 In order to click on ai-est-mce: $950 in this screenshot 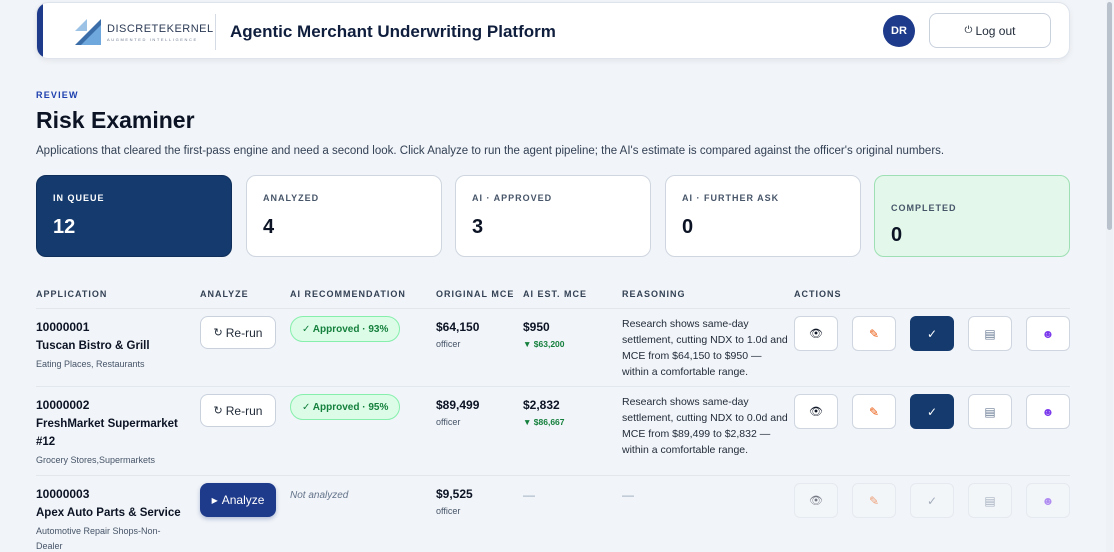, I will do `click(536, 327)`.